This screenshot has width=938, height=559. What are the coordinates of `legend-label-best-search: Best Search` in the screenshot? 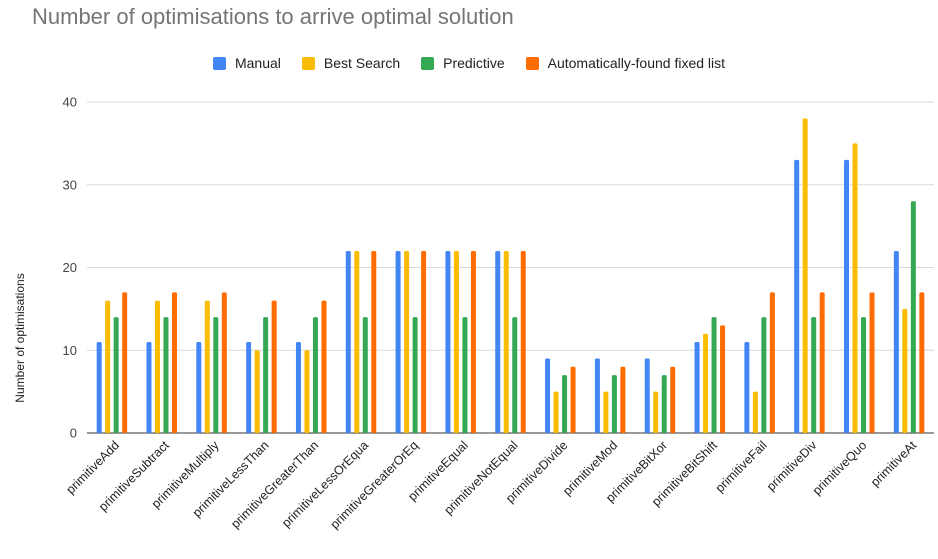 It's located at (362, 63).